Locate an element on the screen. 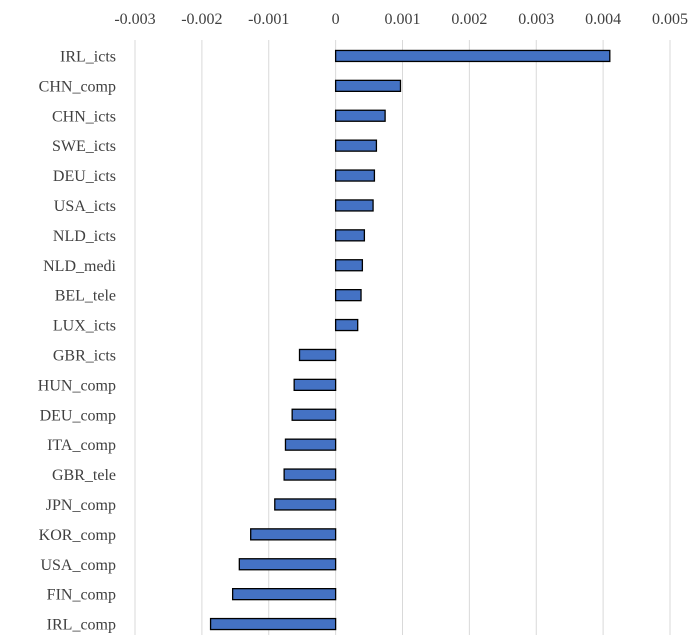 The height and width of the screenshot is (635, 693). category-label: DEU_comp is located at coordinates (78, 415).